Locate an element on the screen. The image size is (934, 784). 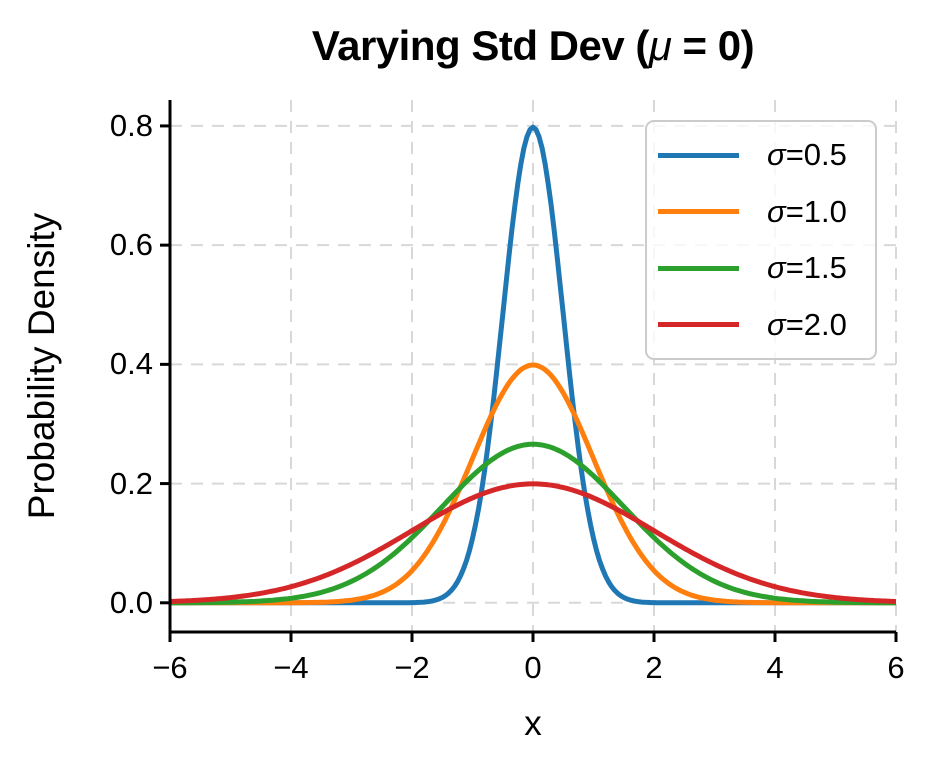
mu-symbol: μ is located at coordinates (660, 45).